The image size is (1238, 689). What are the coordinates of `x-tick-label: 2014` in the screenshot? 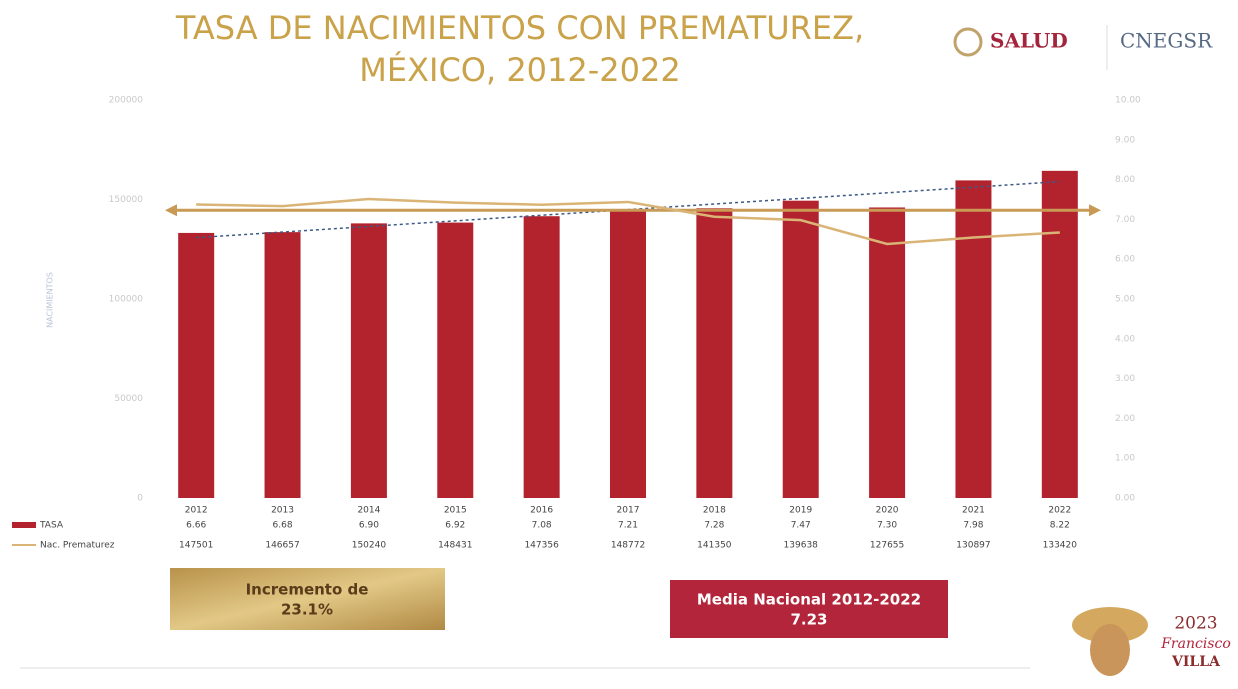 It's located at (368, 511).